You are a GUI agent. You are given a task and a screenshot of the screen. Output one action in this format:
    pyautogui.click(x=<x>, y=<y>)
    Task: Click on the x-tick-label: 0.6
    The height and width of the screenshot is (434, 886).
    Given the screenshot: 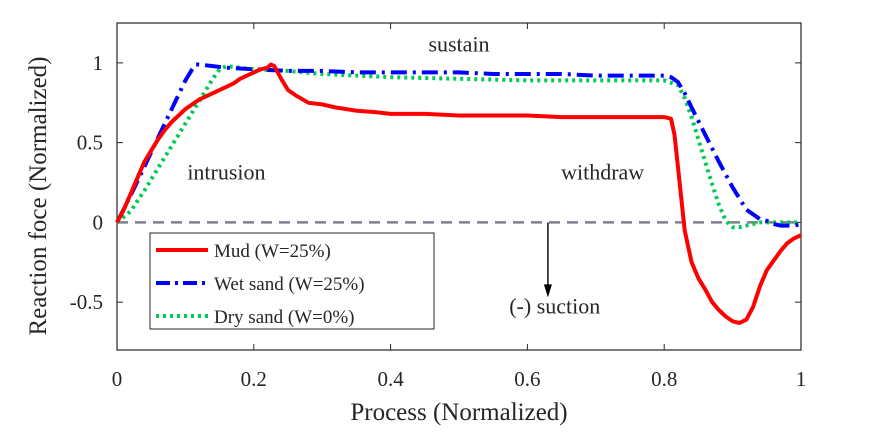 What is the action you would take?
    pyautogui.click(x=527, y=379)
    